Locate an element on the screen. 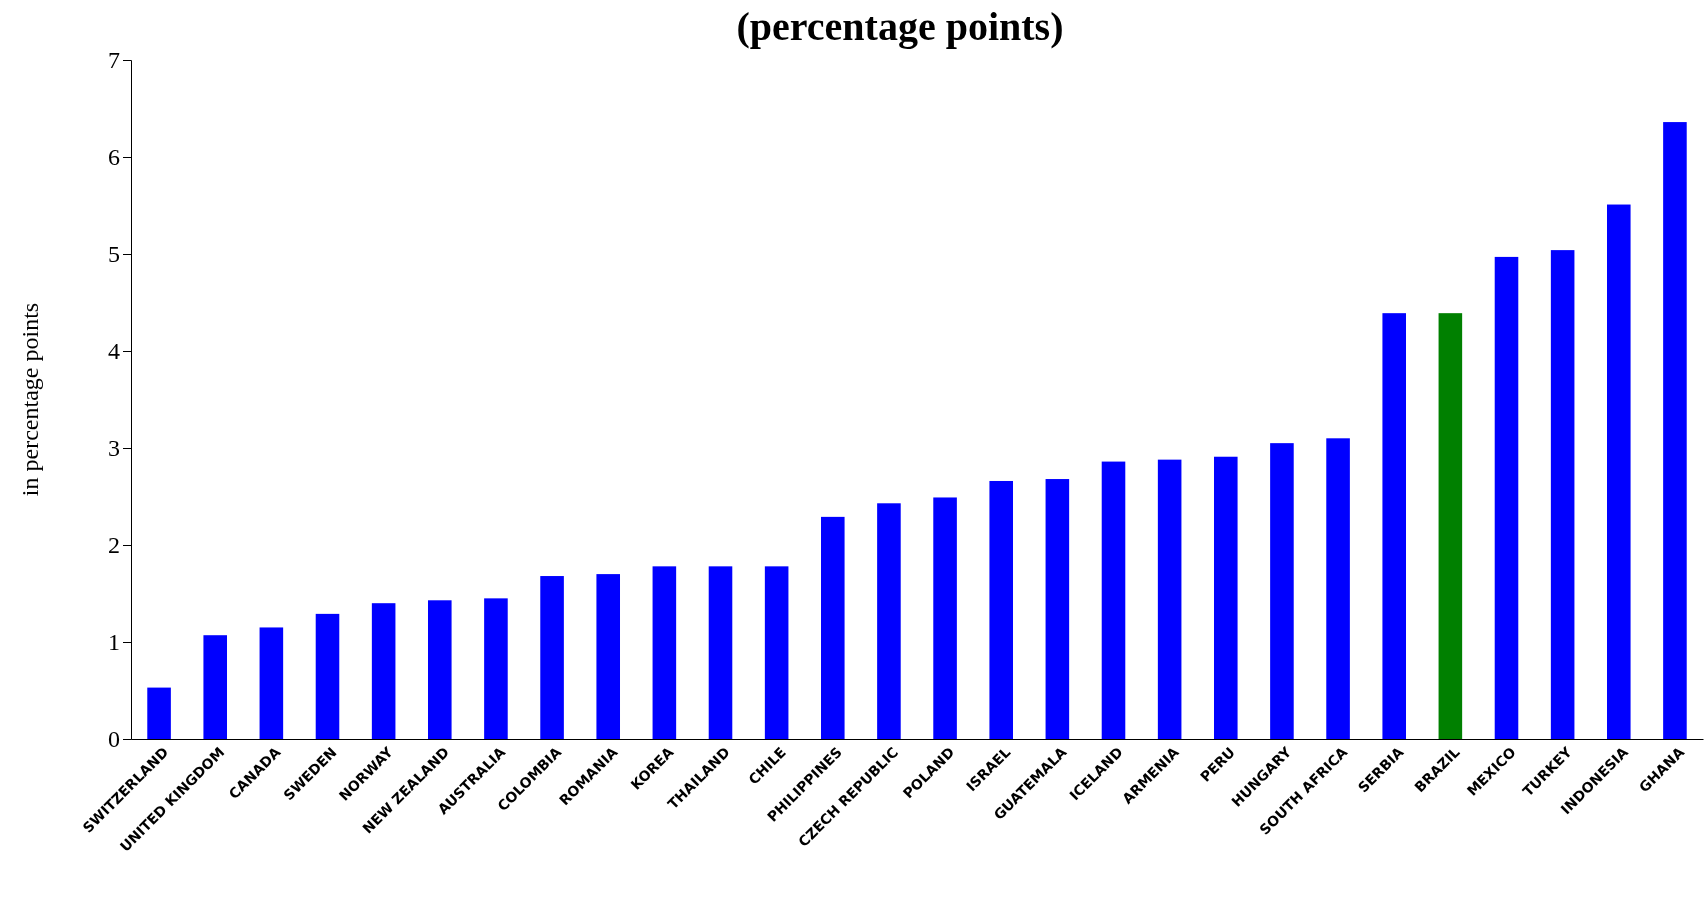 This screenshot has width=1708, height=913. y-axis-title: in percentage points is located at coordinates (30, 399).